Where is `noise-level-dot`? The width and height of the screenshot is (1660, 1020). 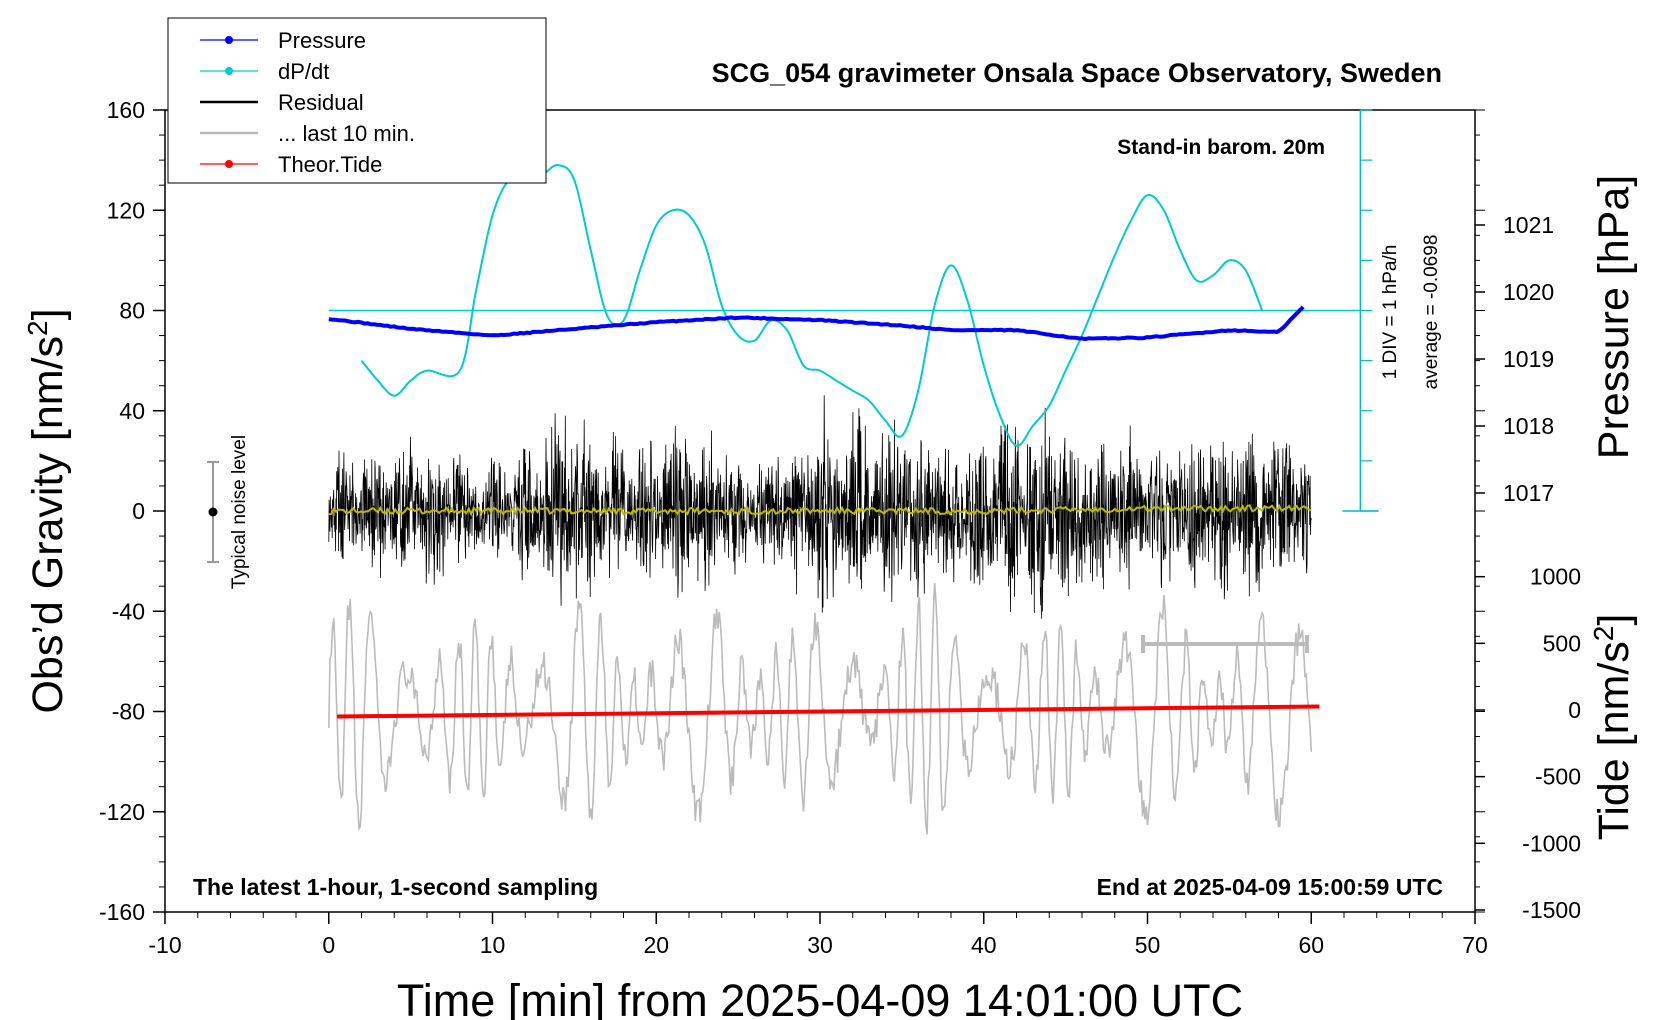 noise-level-dot is located at coordinates (213, 512).